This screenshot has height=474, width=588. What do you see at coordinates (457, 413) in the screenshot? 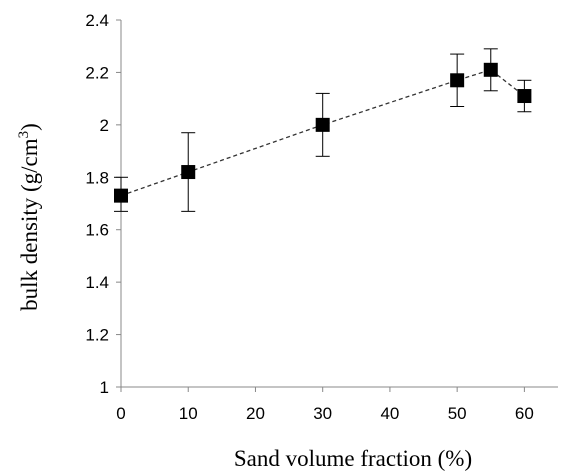
I see `x-tick-label: 50` at bounding box center [457, 413].